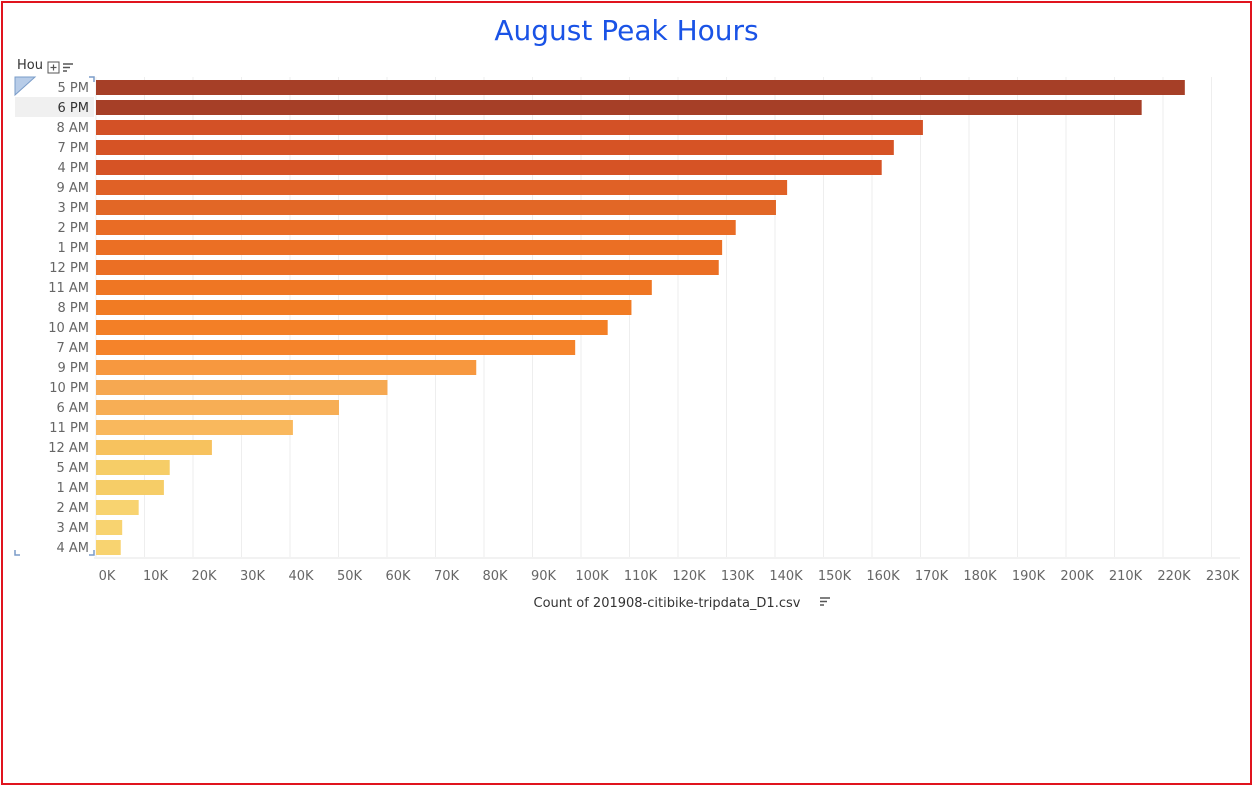 Image resolution: width=1253 pixels, height=786 pixels. I want to click on x-tick-label: 40K, so click(301, 576).